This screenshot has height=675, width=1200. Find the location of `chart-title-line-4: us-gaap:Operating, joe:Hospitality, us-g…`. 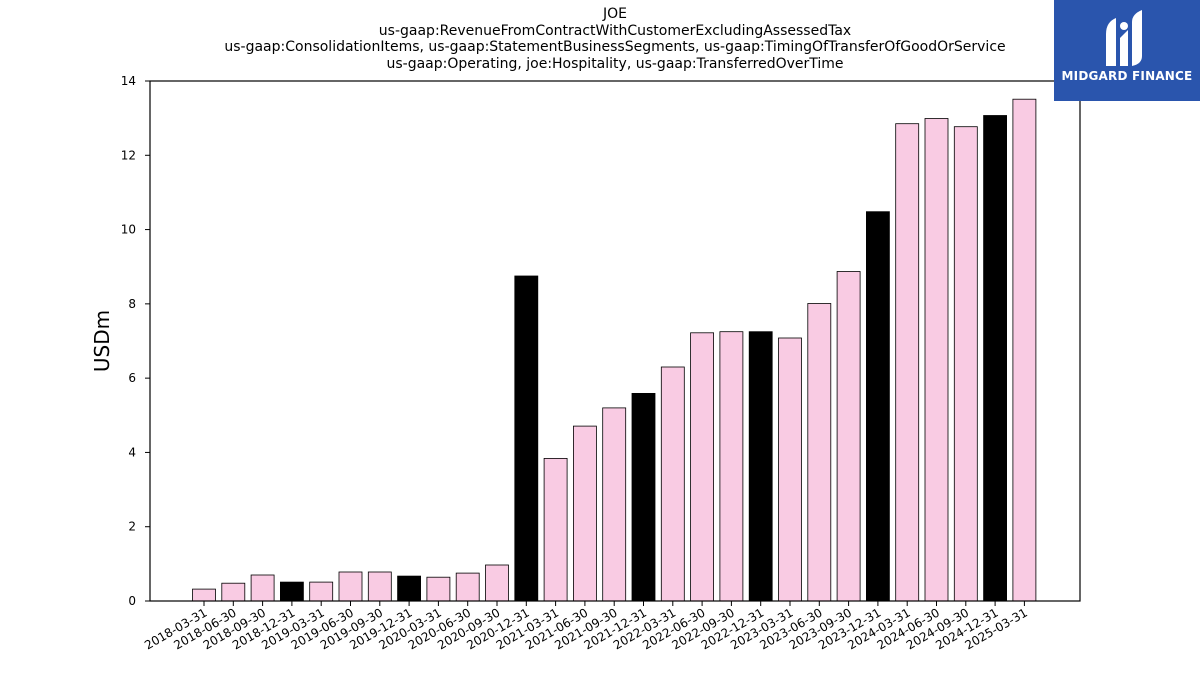

chart-title-line-4: us-gaap:Operating, joe:Hospitality, us-g… is located at coordinates (615, 63).